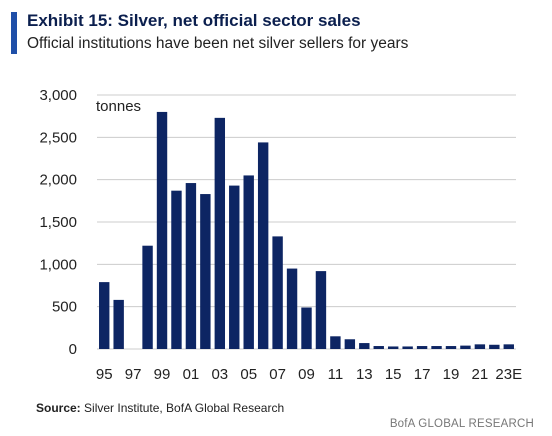 This screenshot has height=436, width=552. Describe the element at coordinates (219, 374) in the screenshot. I see `x-tick-label: 03` at that location.